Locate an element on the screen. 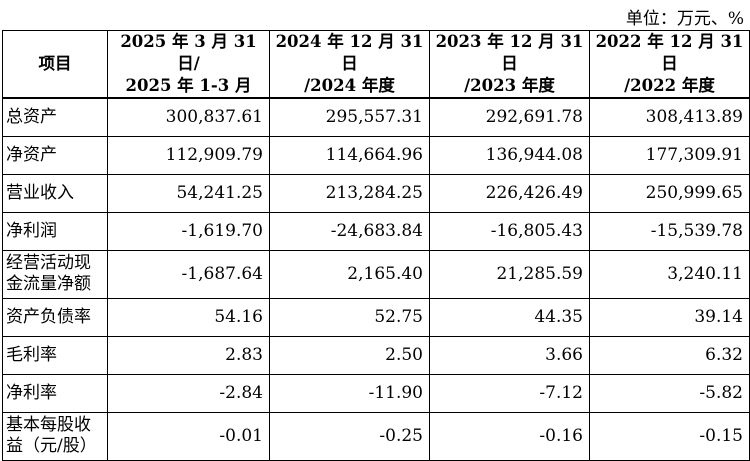 The height and width of the screenshot is (461, 750). row-label: 基本每股收 益（元/股） is located at coordinates (55, 436).